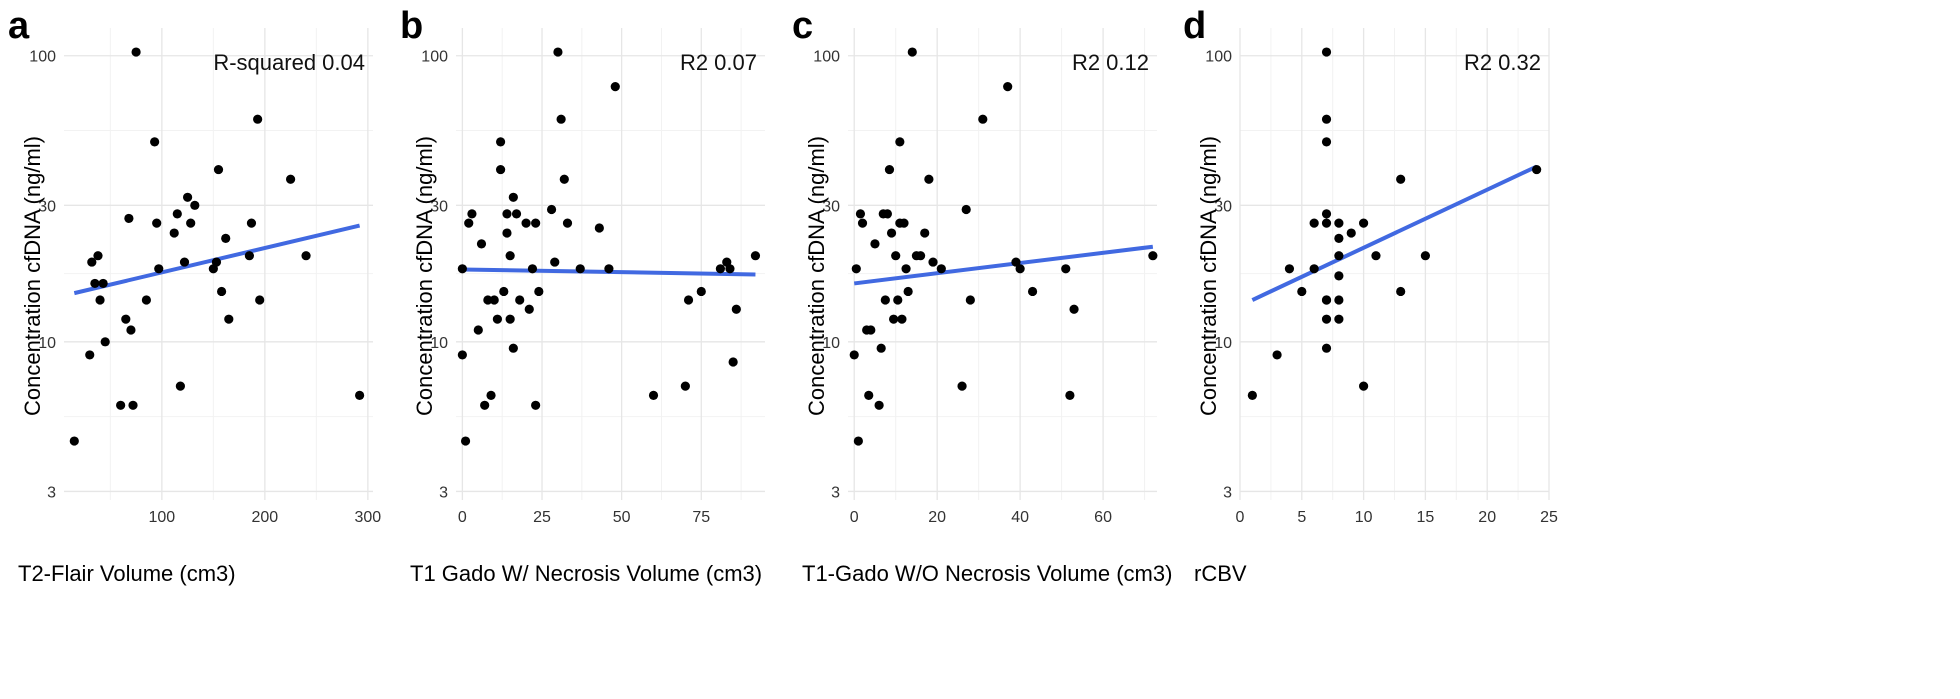 This screenshot has height=699, width=1960. Describe the element at coordinates (1103, 517) in the screenshot. I see `x-tick-label: 60` at that location.